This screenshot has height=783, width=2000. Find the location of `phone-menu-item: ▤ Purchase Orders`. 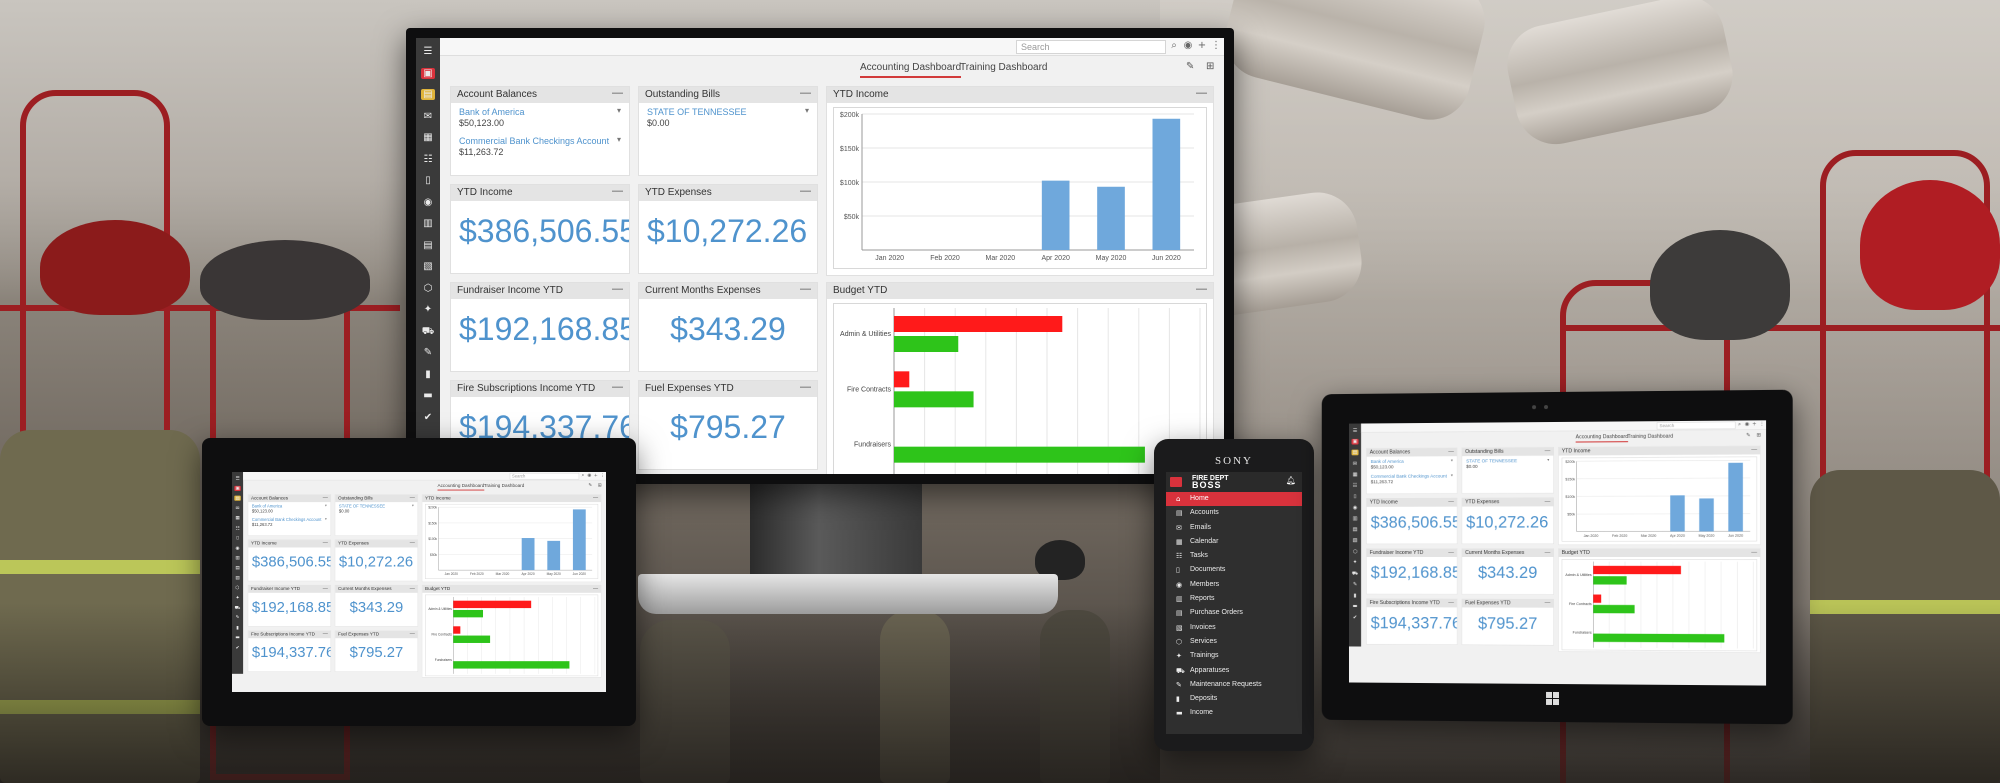

phone-menu-item: ▤ Purchase Orders is located at coordinates (1234, 613).